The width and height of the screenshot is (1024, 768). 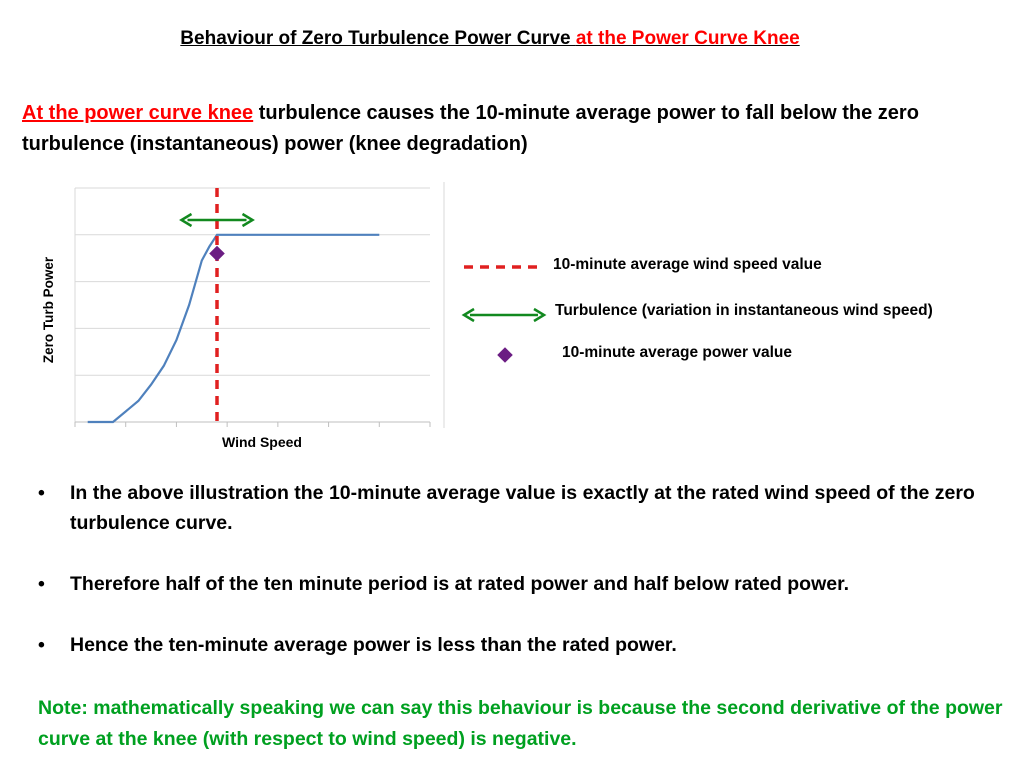 I want to click on legend-label-avg-power: 10-minute average power value, so click(x=677, y=352).